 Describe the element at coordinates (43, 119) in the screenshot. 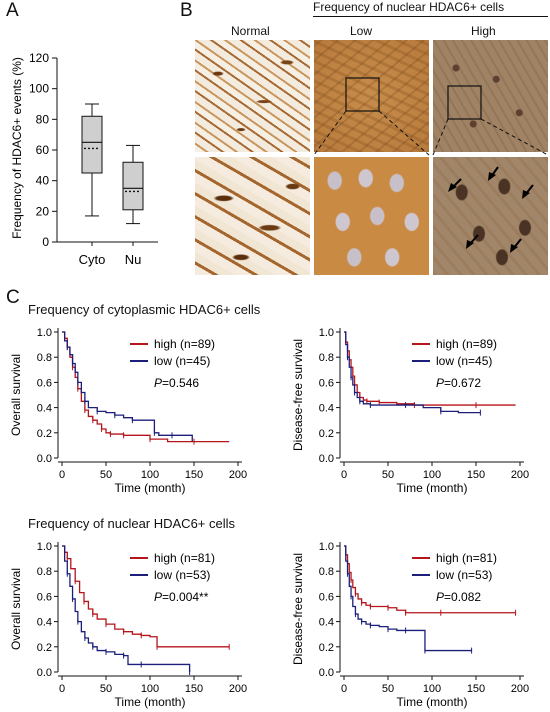

I see `y-tick-label: 80` at that location.